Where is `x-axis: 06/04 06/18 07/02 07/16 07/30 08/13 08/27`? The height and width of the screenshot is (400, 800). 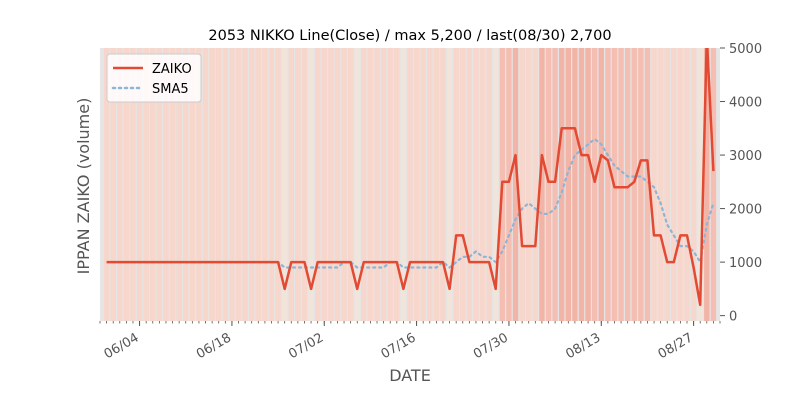
x-axis: 06/04 06/18 07/02 07/16 07/30 08/13 08/27 is located at coordinates (410, 341).